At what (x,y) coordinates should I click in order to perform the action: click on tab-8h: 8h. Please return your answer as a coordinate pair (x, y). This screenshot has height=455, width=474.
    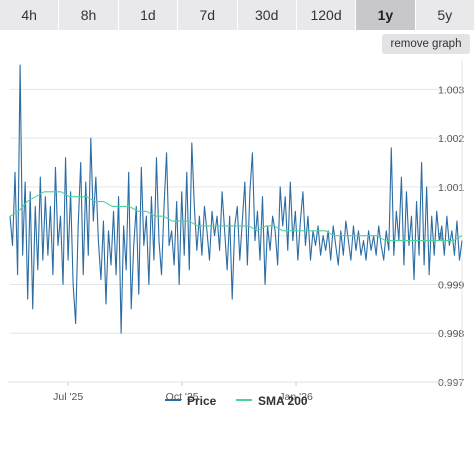
    Looking at the image, I should click on (89, 15).